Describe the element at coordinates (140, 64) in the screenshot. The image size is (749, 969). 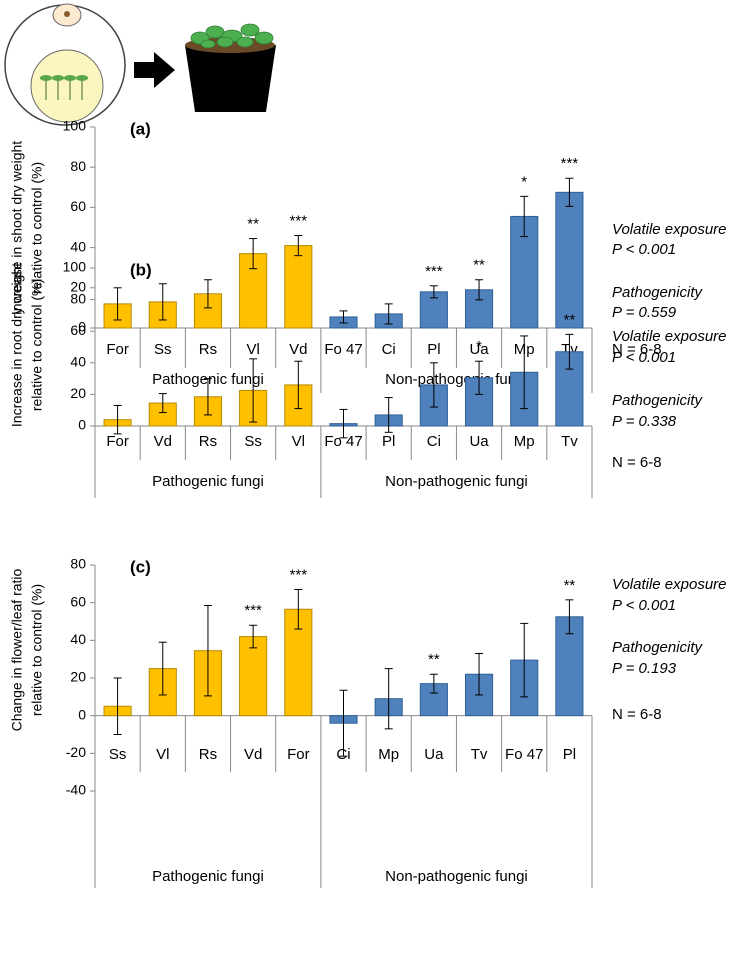
I see `illustration` at that location.